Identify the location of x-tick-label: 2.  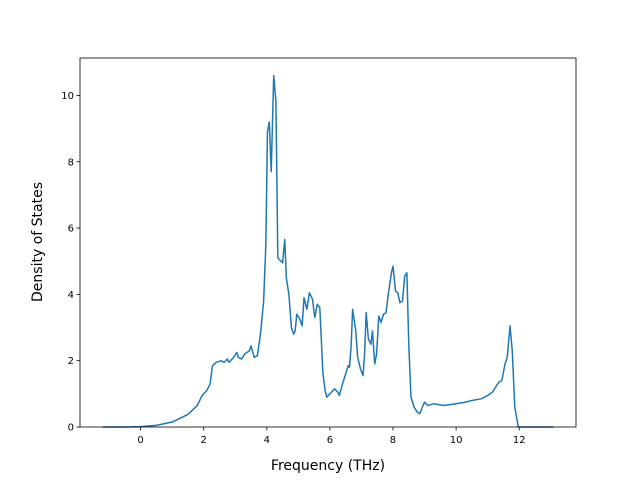
(203, 440).